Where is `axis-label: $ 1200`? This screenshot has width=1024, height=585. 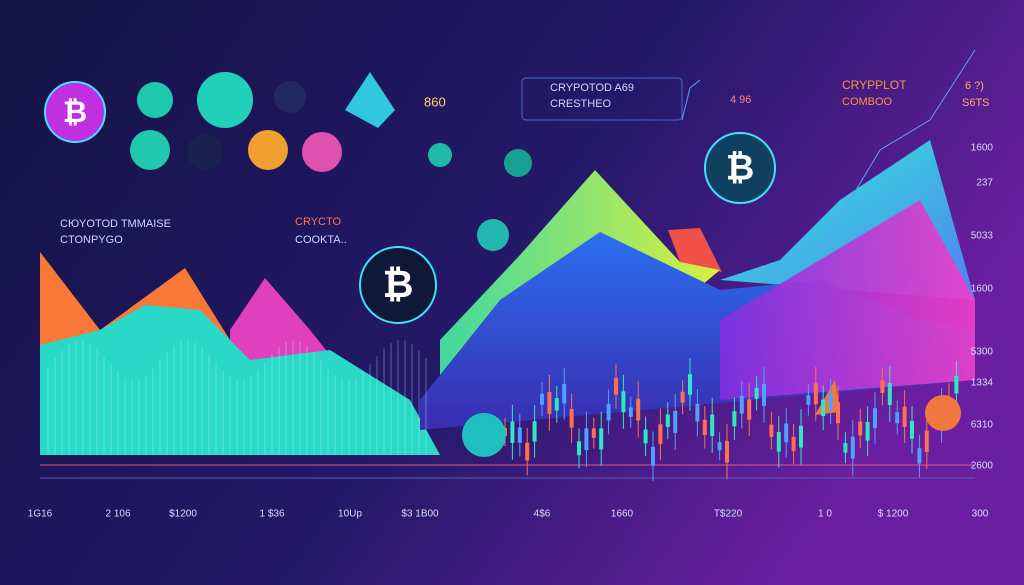
axis-label: $ 1200 is located at coordinates (893, 514).